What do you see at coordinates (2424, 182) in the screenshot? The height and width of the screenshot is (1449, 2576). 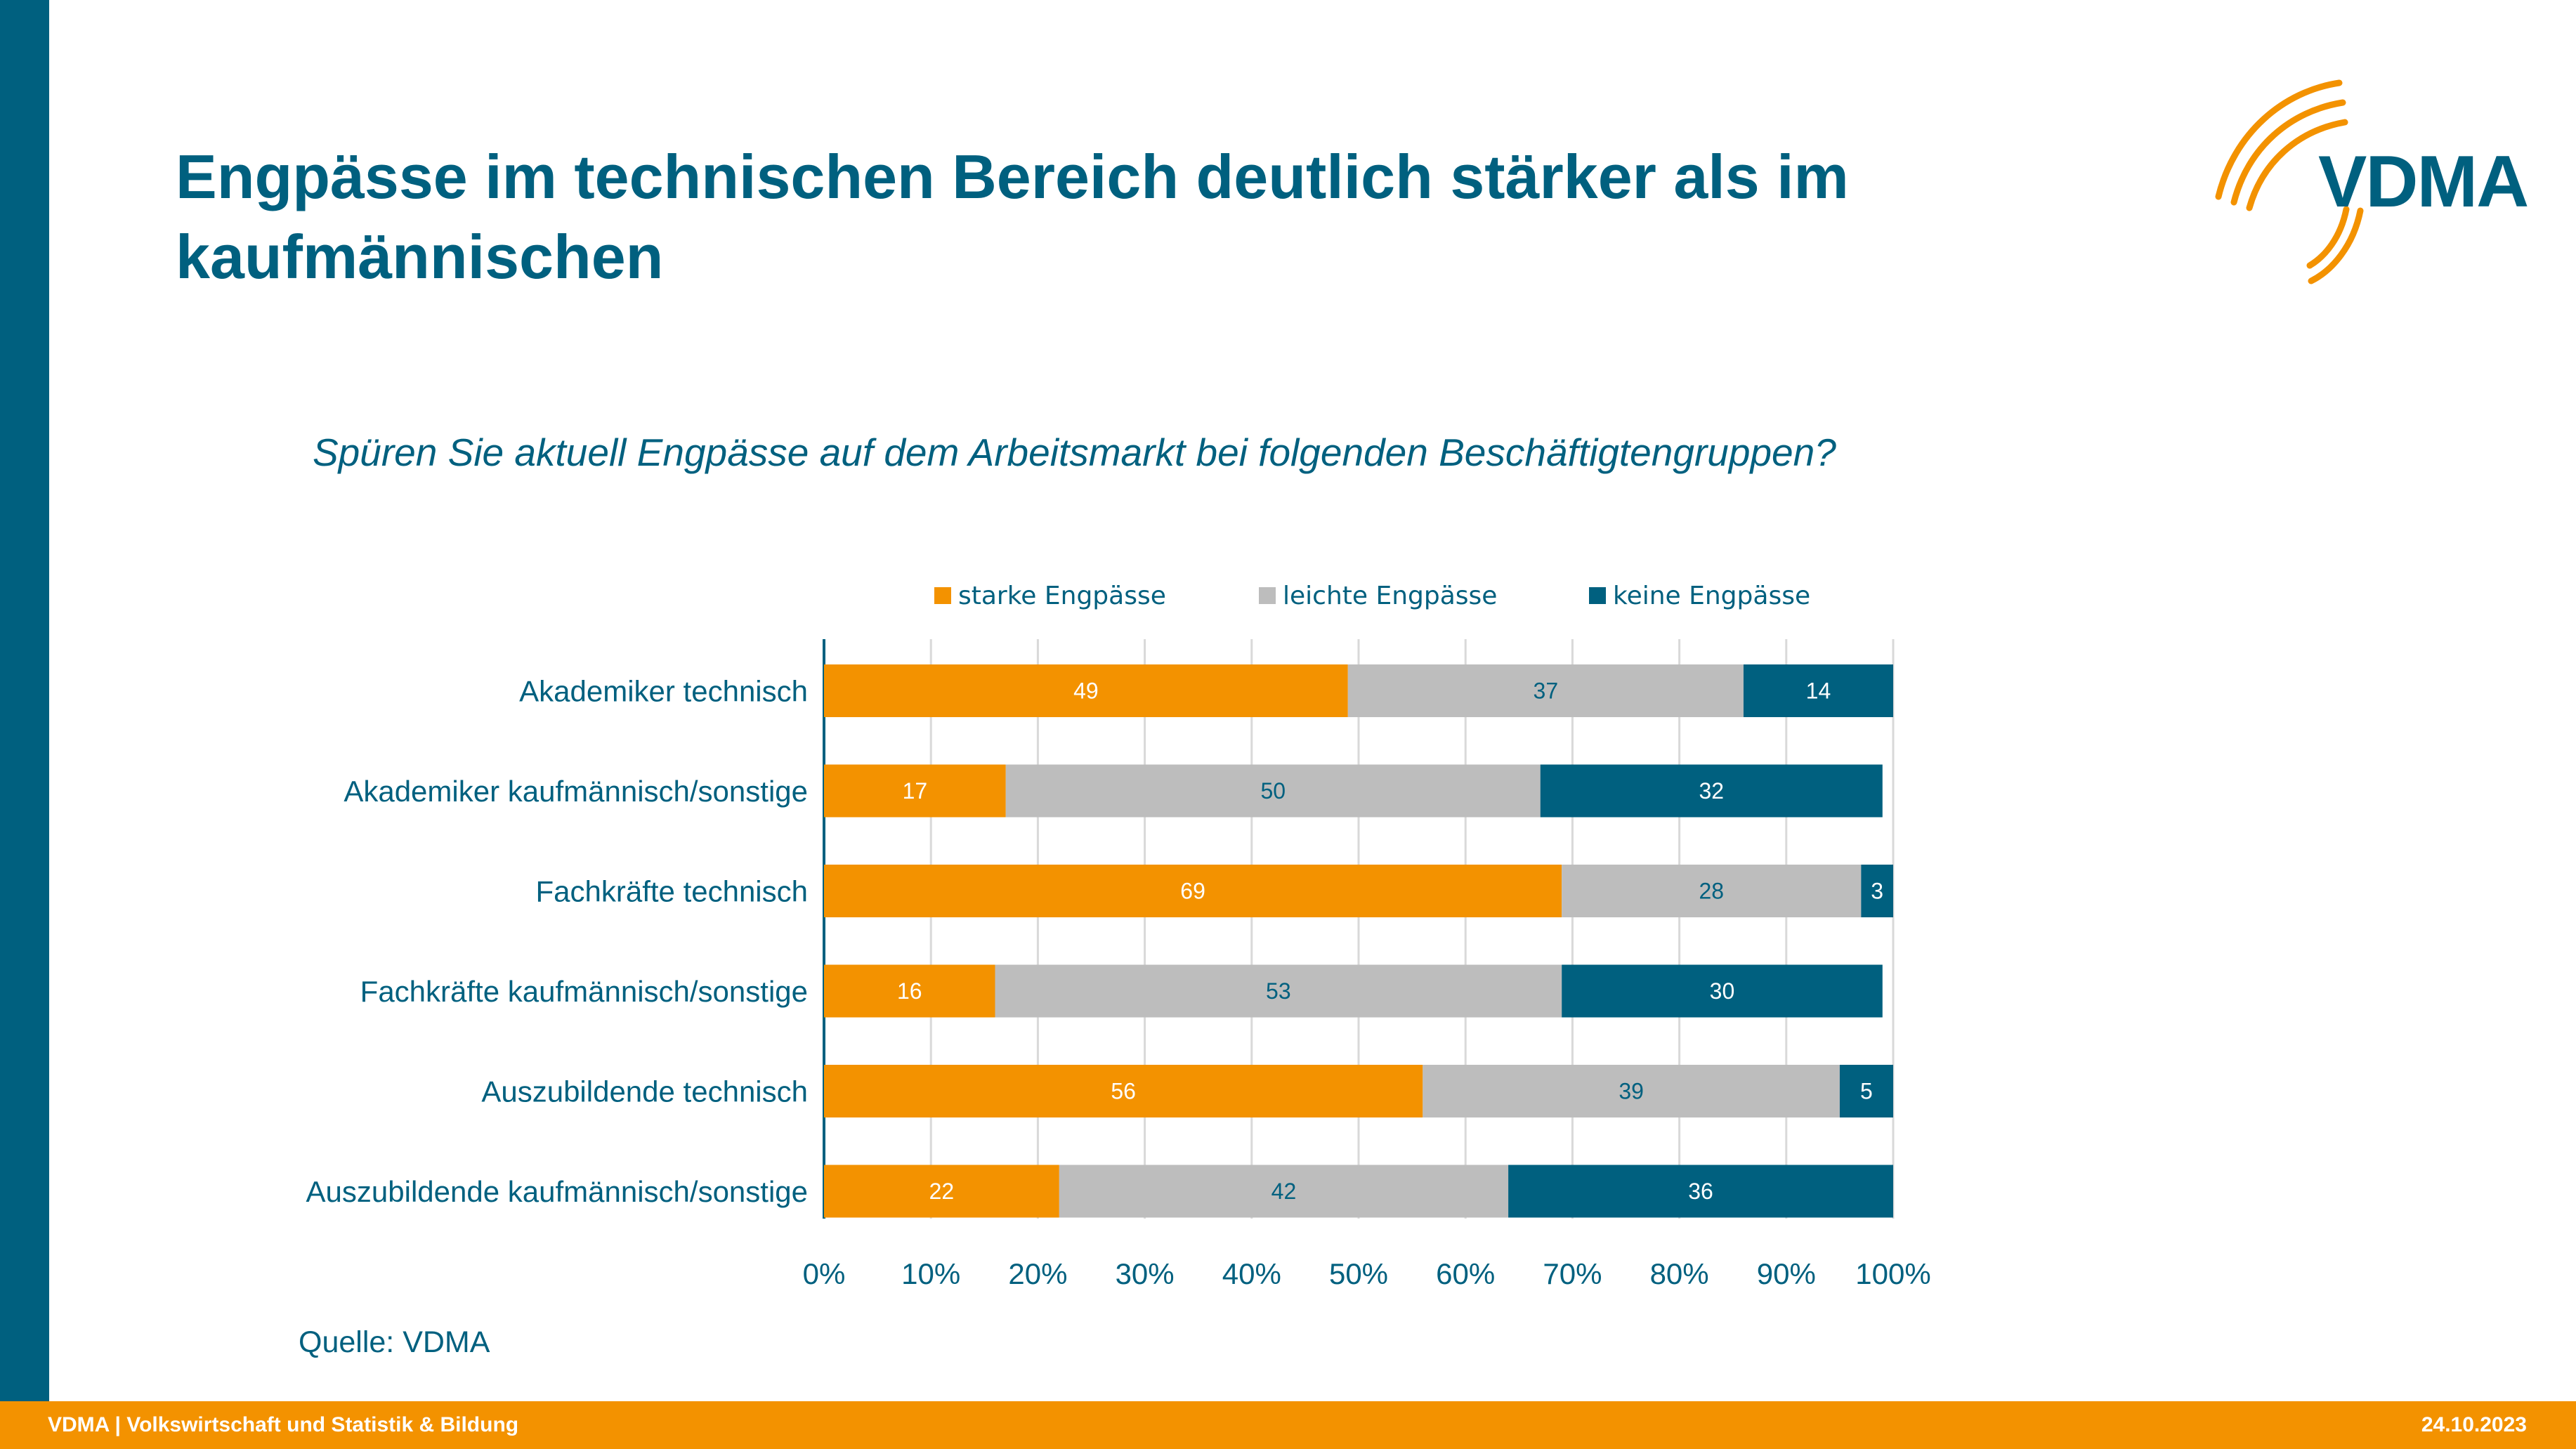 I see `vdma-logo-text: VDMA` at bounding box center [2424, 182].